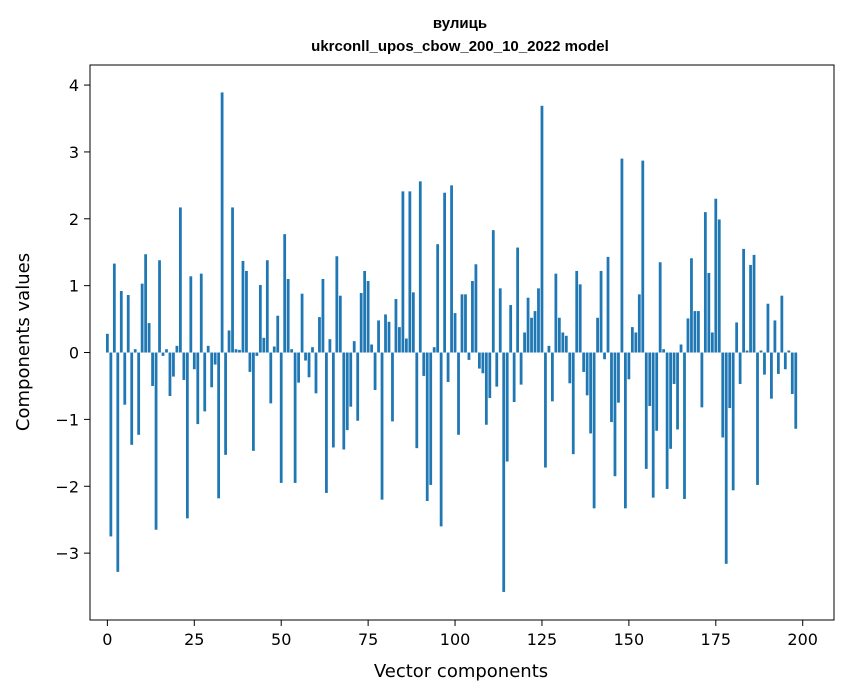  I want to click on y-tick-label: −1, so click(67, 419).